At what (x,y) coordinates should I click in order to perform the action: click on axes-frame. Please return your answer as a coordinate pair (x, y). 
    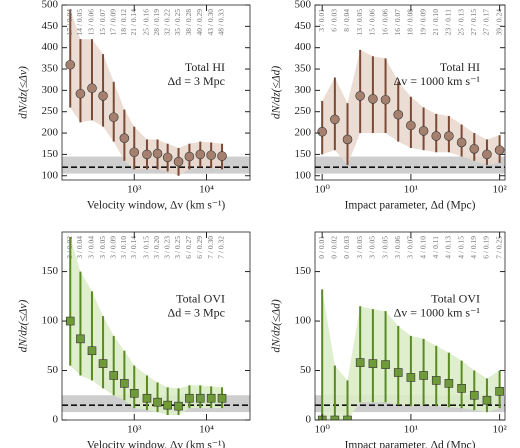
    Looking at the image, I should click on (410, 92).